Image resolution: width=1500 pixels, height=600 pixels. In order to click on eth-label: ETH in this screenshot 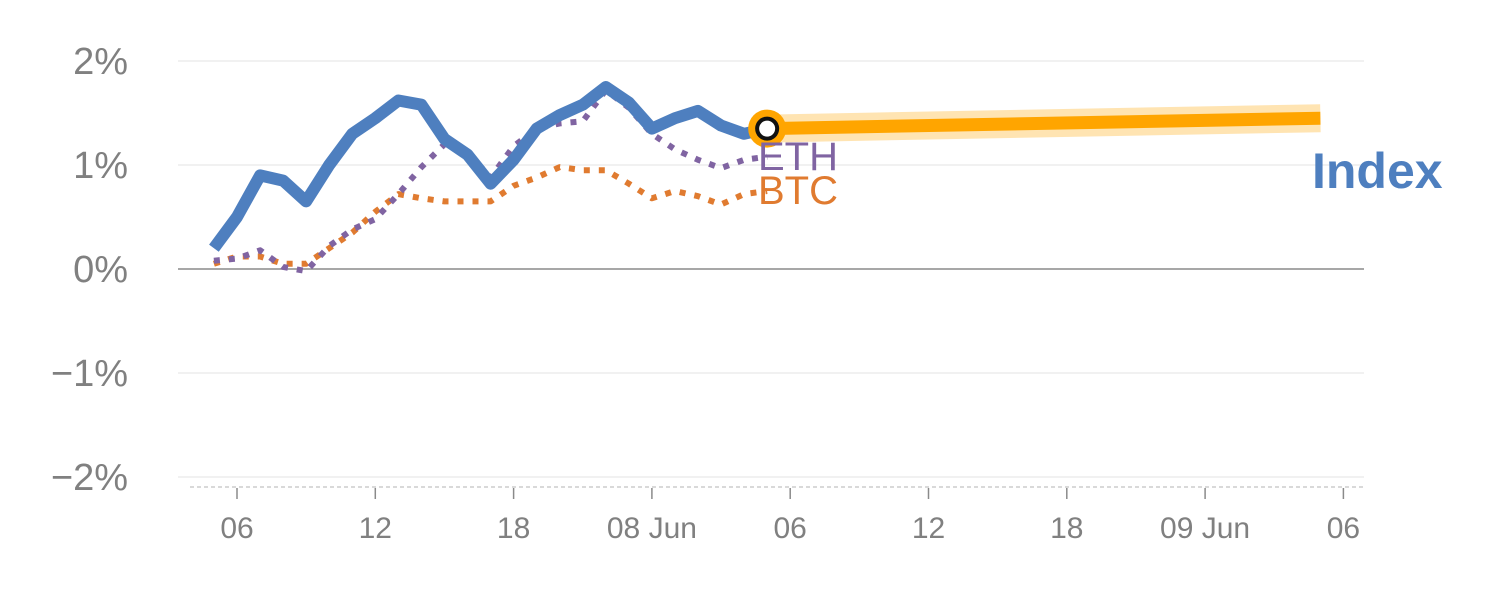, I will do `click(798, 157)`.